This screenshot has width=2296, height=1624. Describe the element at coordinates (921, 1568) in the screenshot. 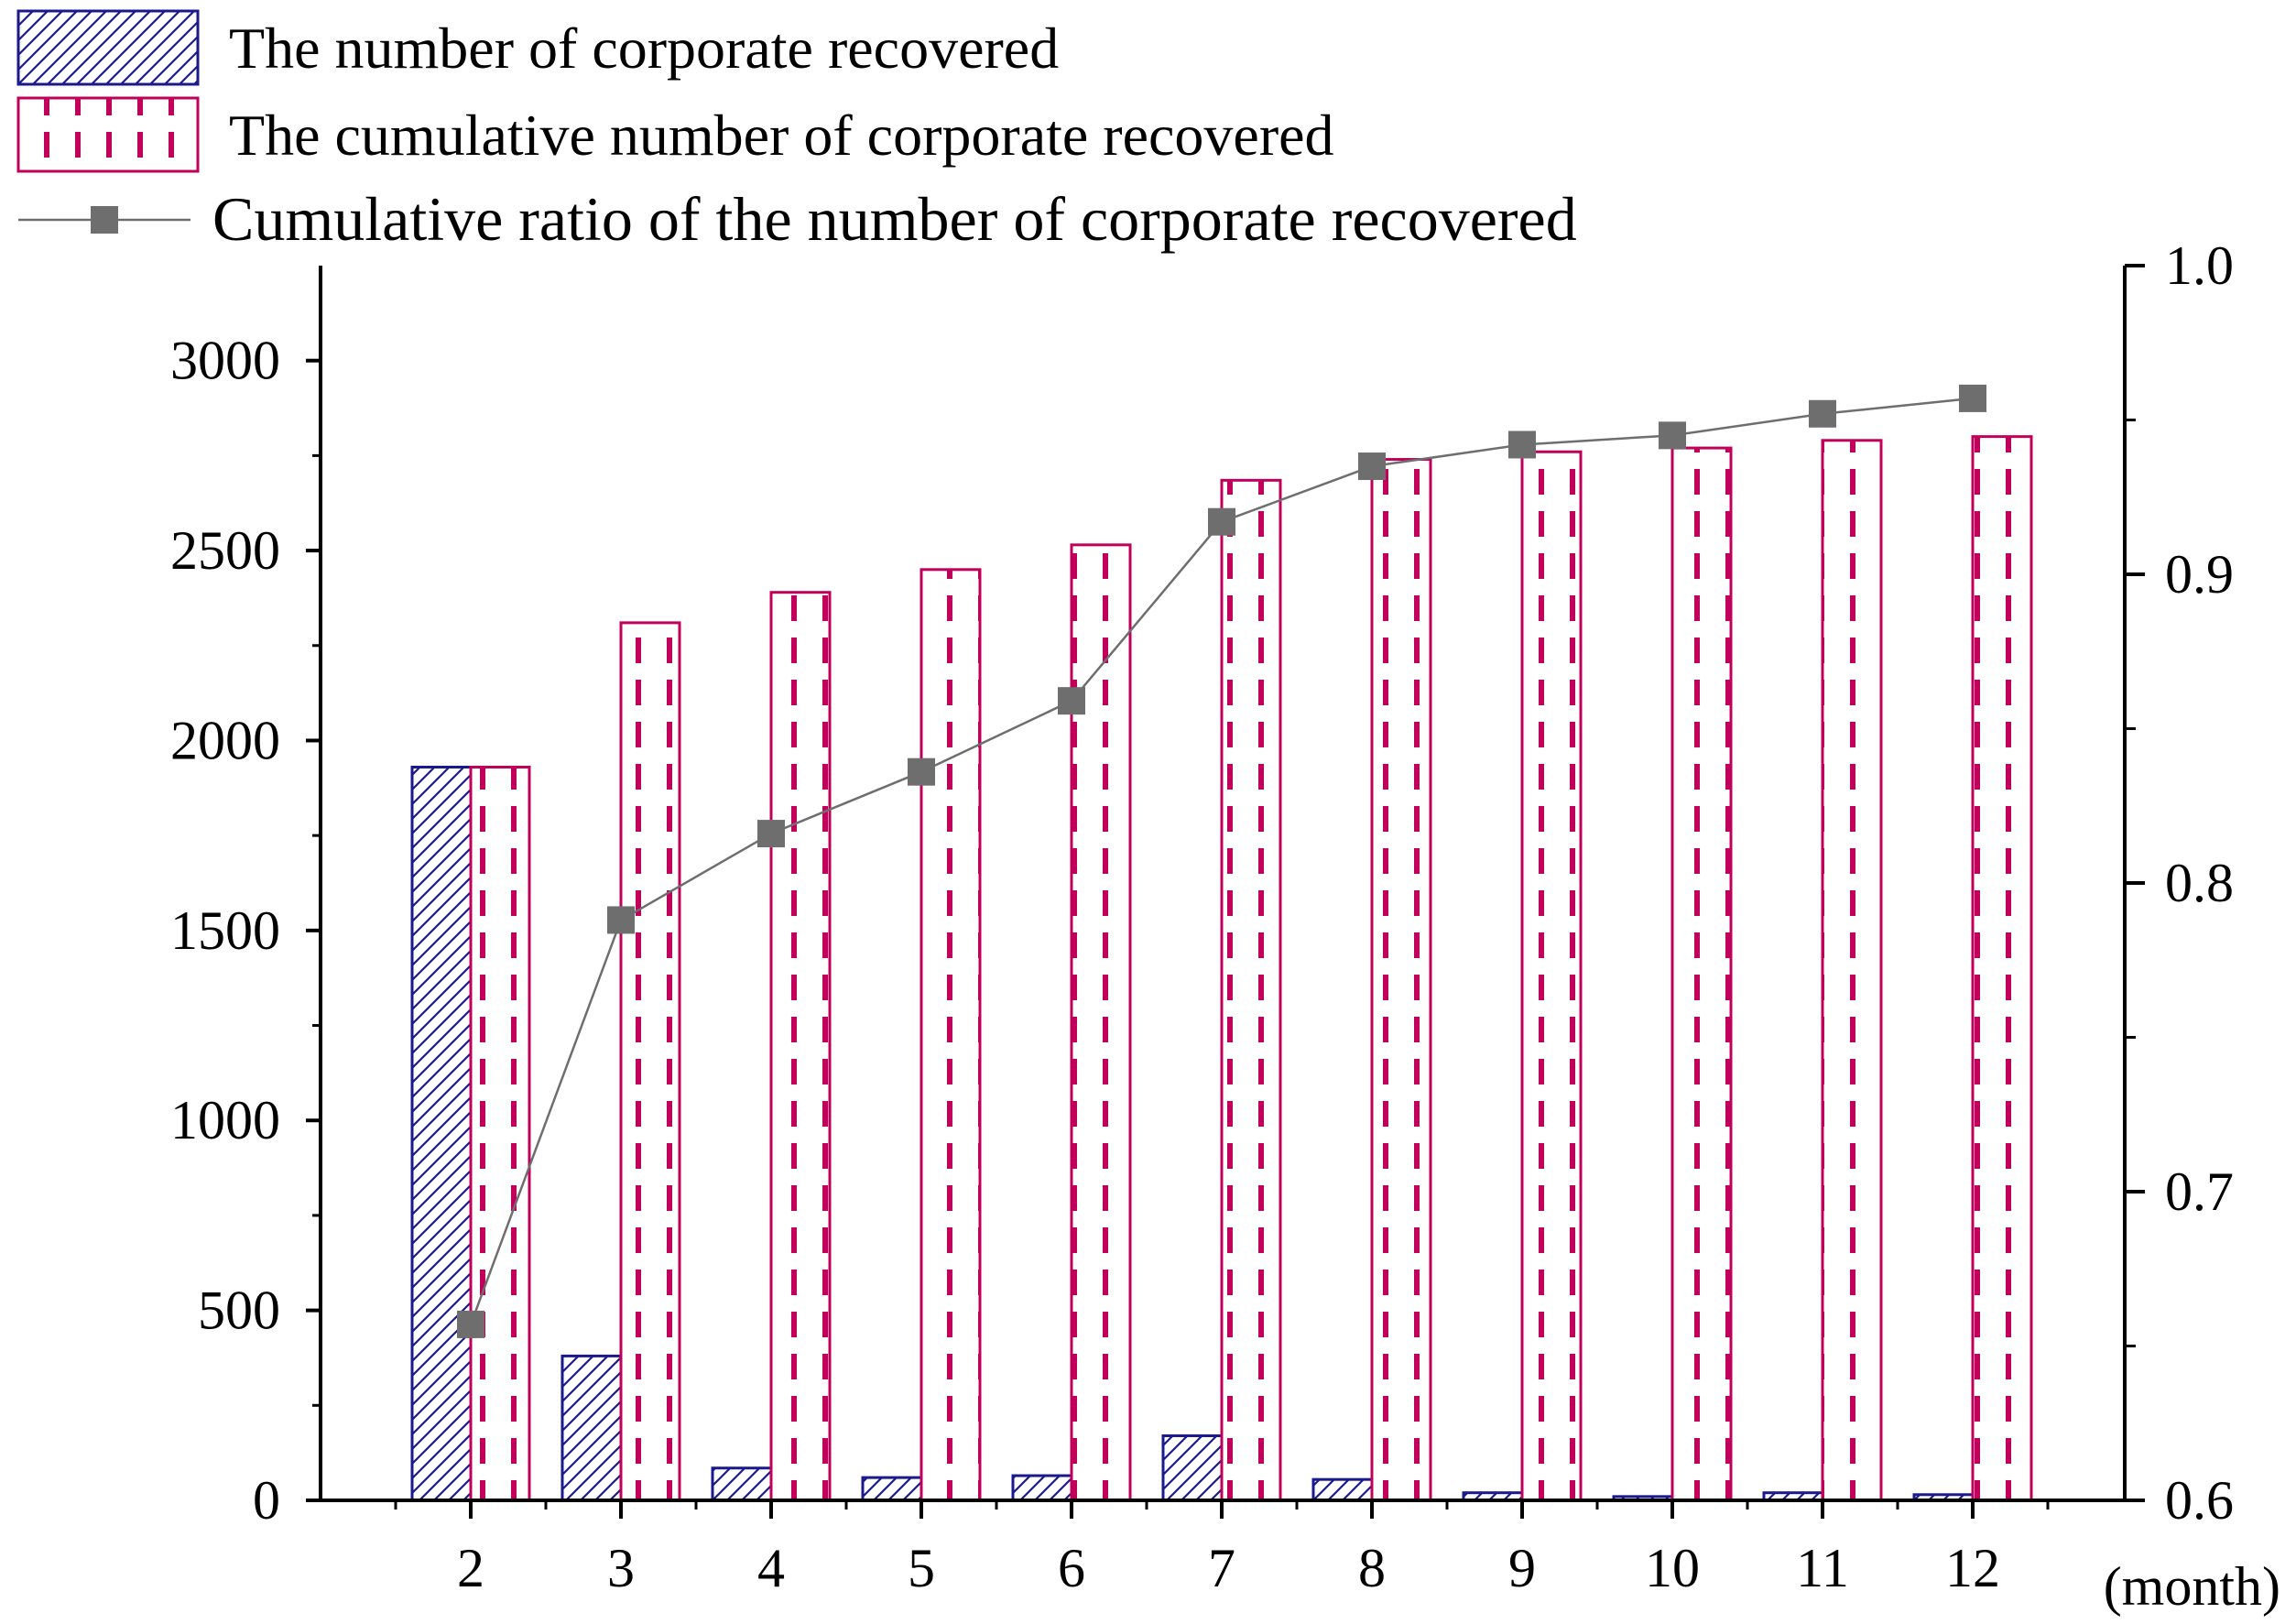

I see `x-tick-label: 5` at that location.